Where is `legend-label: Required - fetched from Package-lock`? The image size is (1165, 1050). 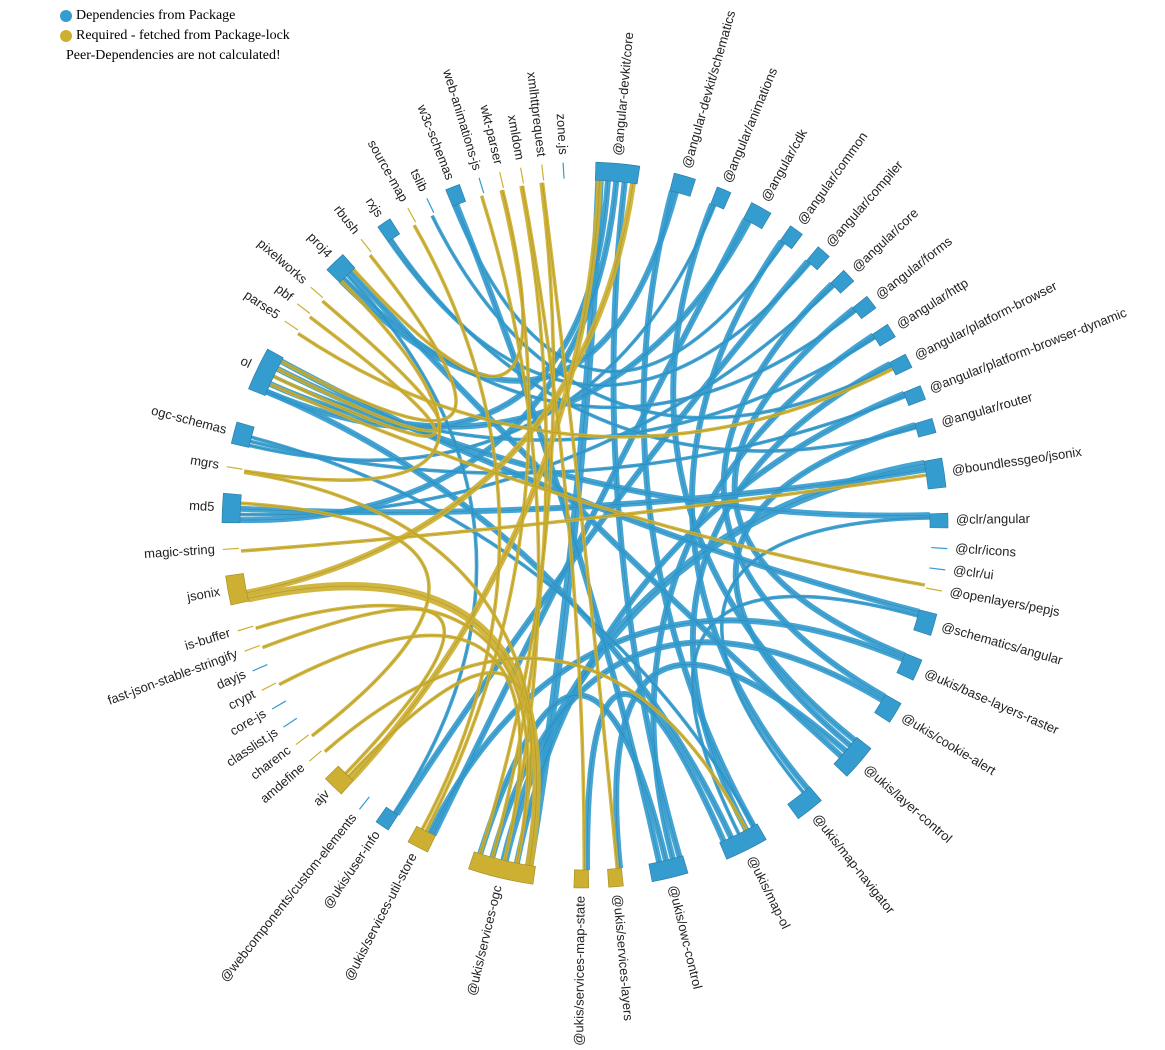
legend-label: Required - fetched from Package-lock is located at coordinates (183, 35).